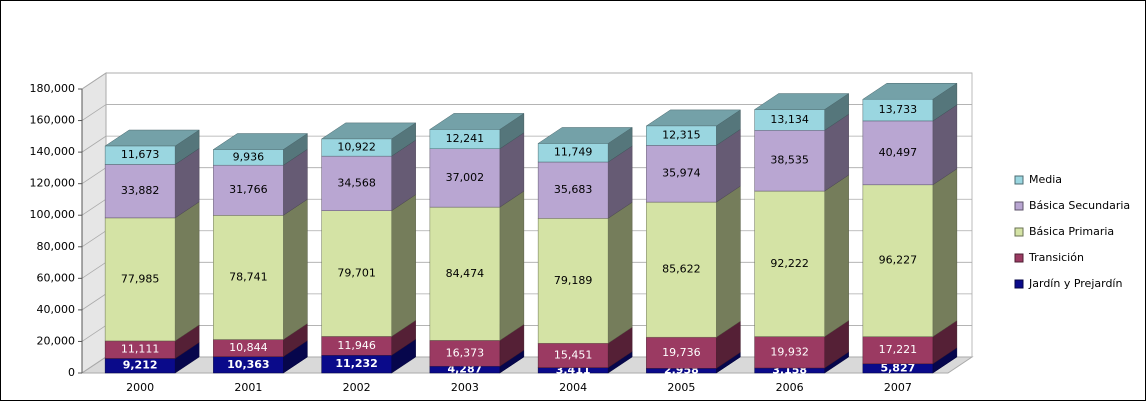 Image resolution: width=1146 pixels, height=401 pixels. I want to click on data-label: 12,241, so click(465, 138).